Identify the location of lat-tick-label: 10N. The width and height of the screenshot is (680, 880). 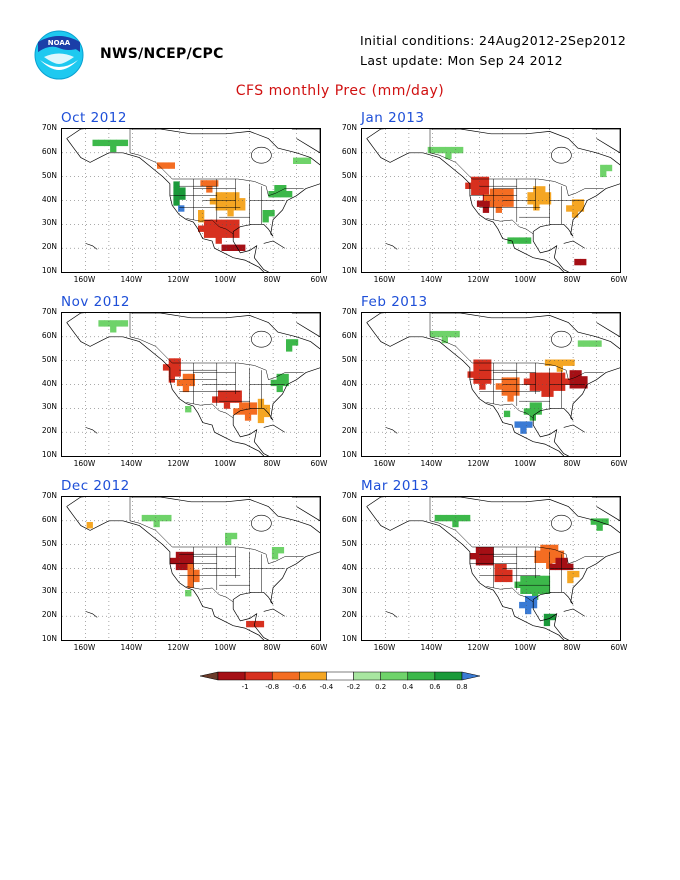
(49, 270).